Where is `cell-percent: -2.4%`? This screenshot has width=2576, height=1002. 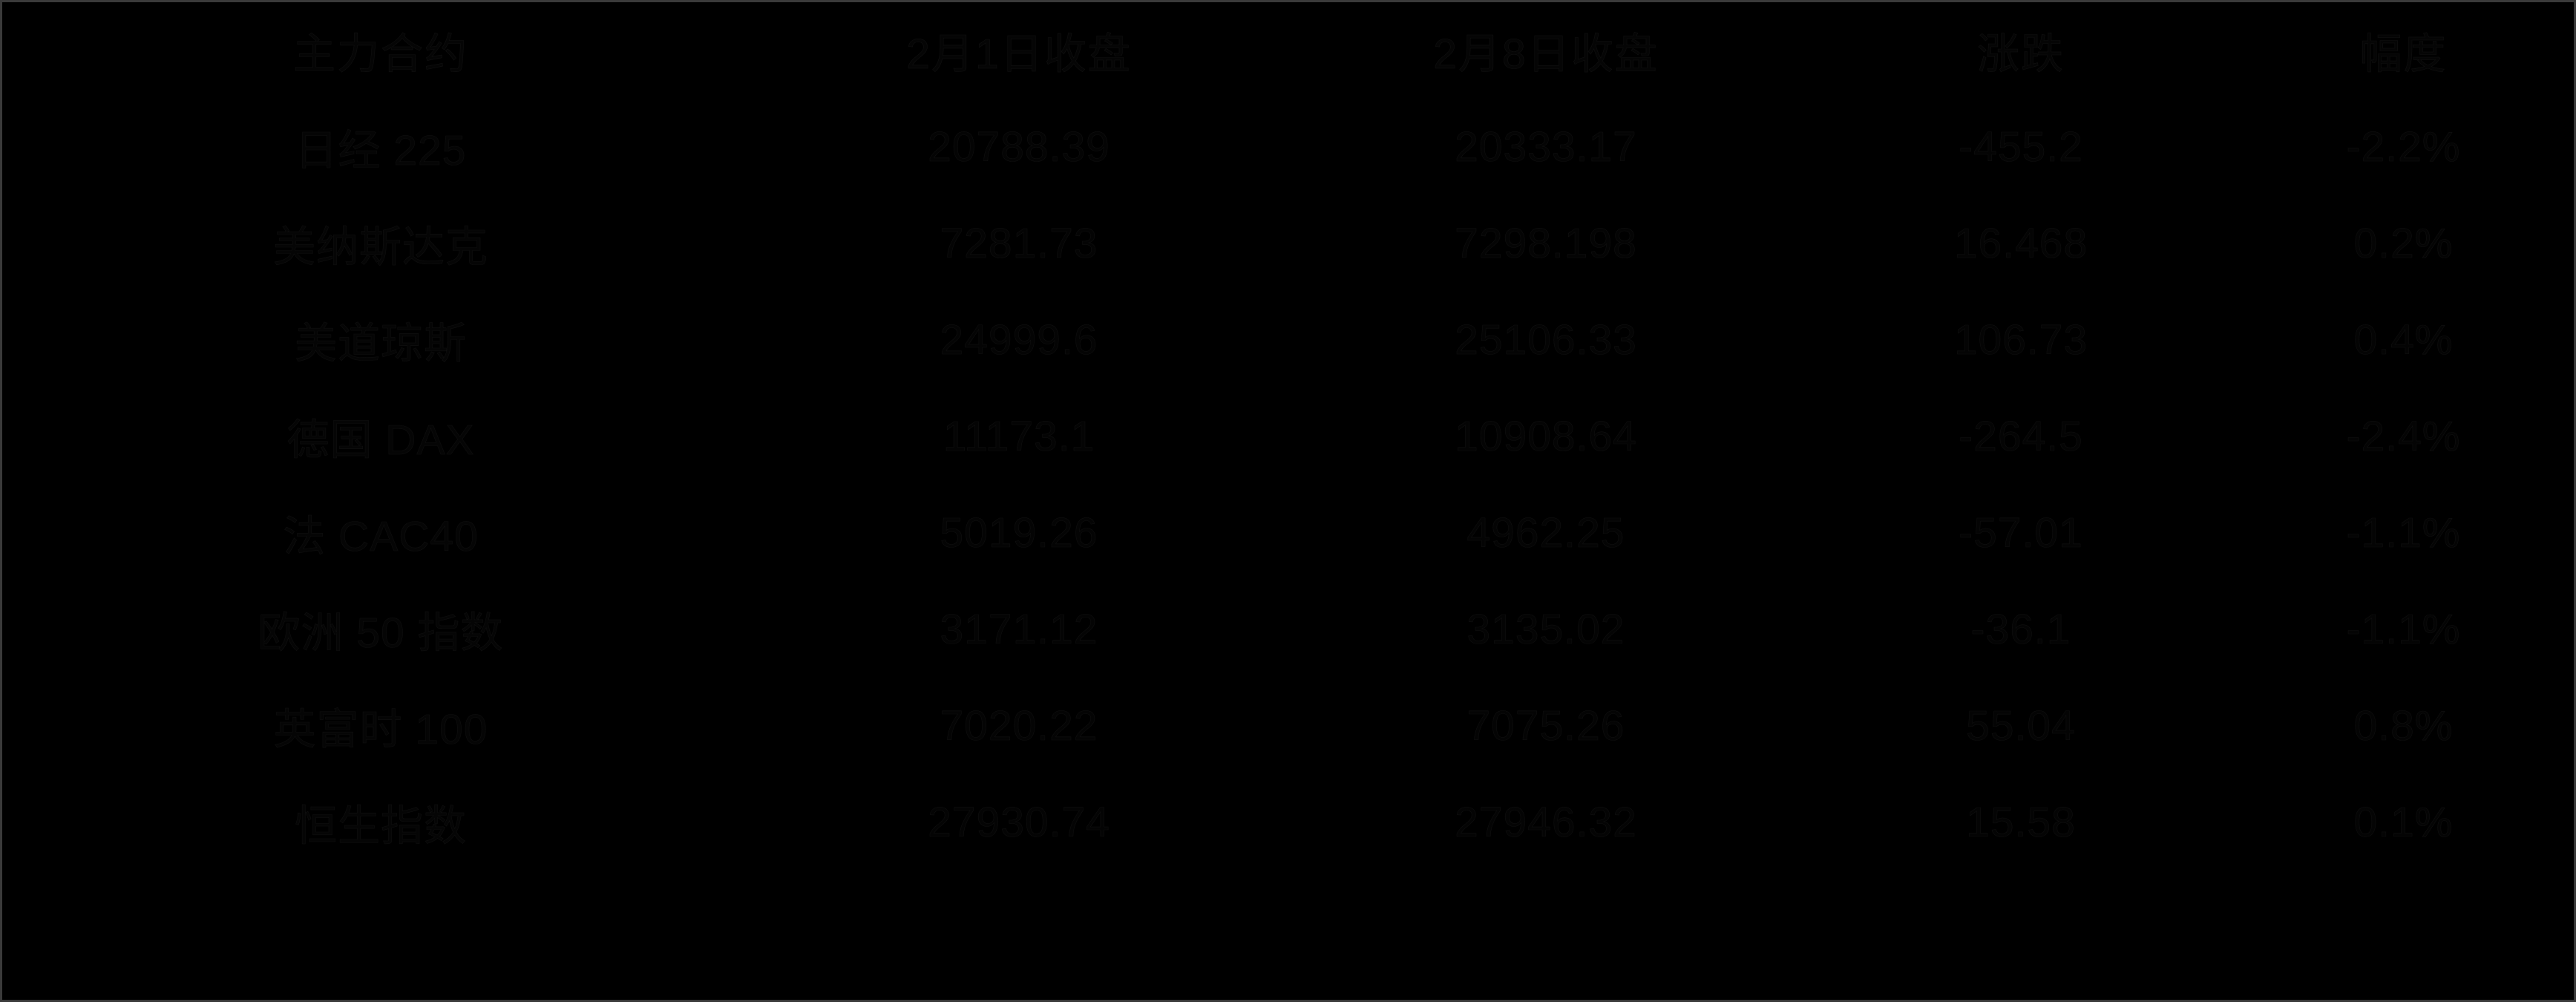
cell-percent: -2.4% is located at coordinates (2403, 437).